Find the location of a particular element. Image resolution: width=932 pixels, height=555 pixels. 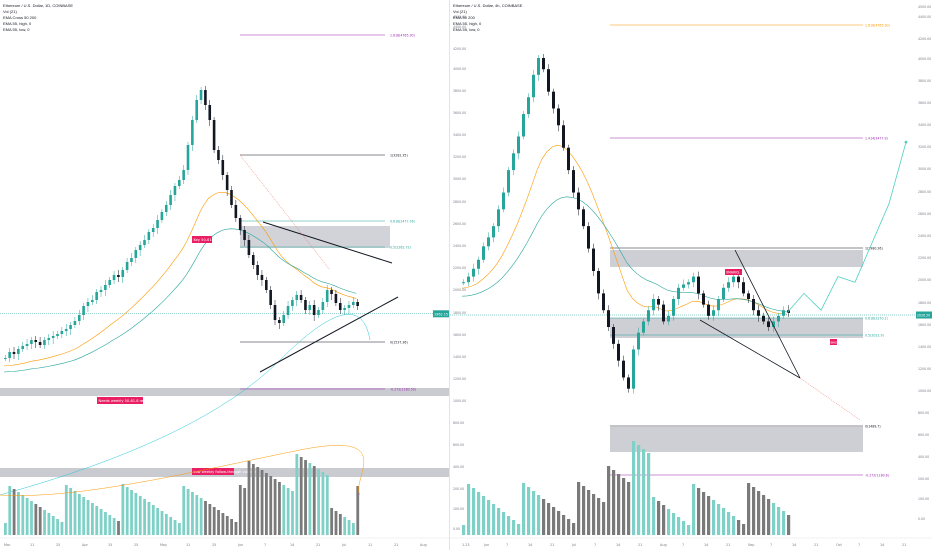

right-legend-indicator: Vol (21) is located at coordinates (460, 11).